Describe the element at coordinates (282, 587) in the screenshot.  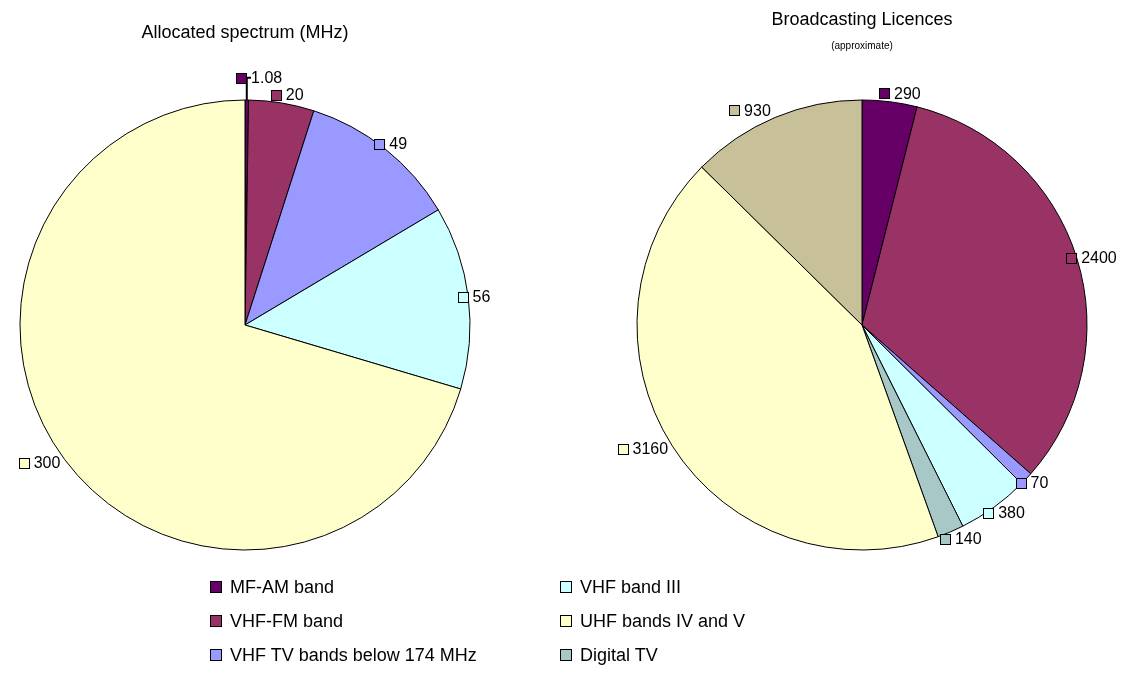
I see `legend-label: MF-AM band` at that location.